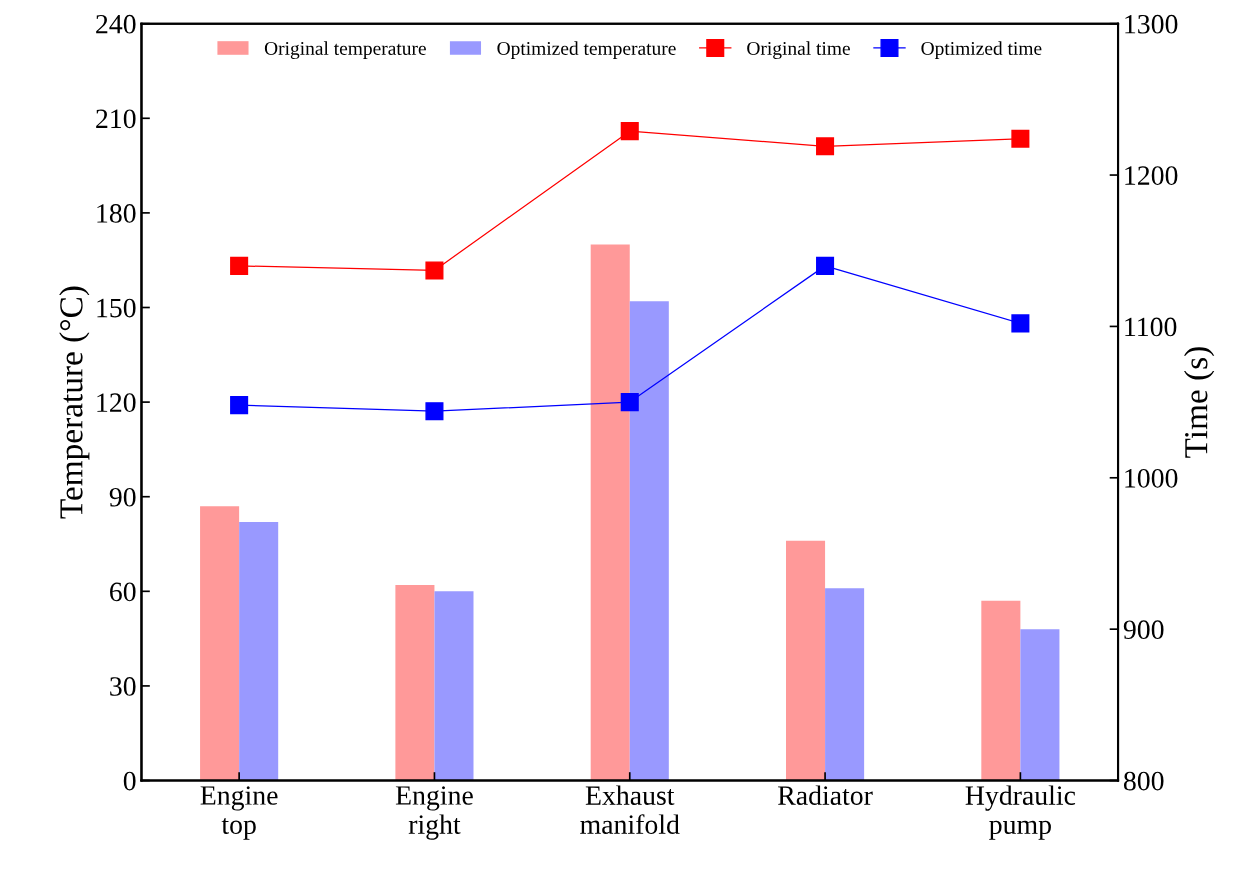 This screenshot has width=1252, height=877. What do you see at coordinates (981, 50) in the screenshot?
I see `legend-label: Optimized time` at bounding box center [981, 50].